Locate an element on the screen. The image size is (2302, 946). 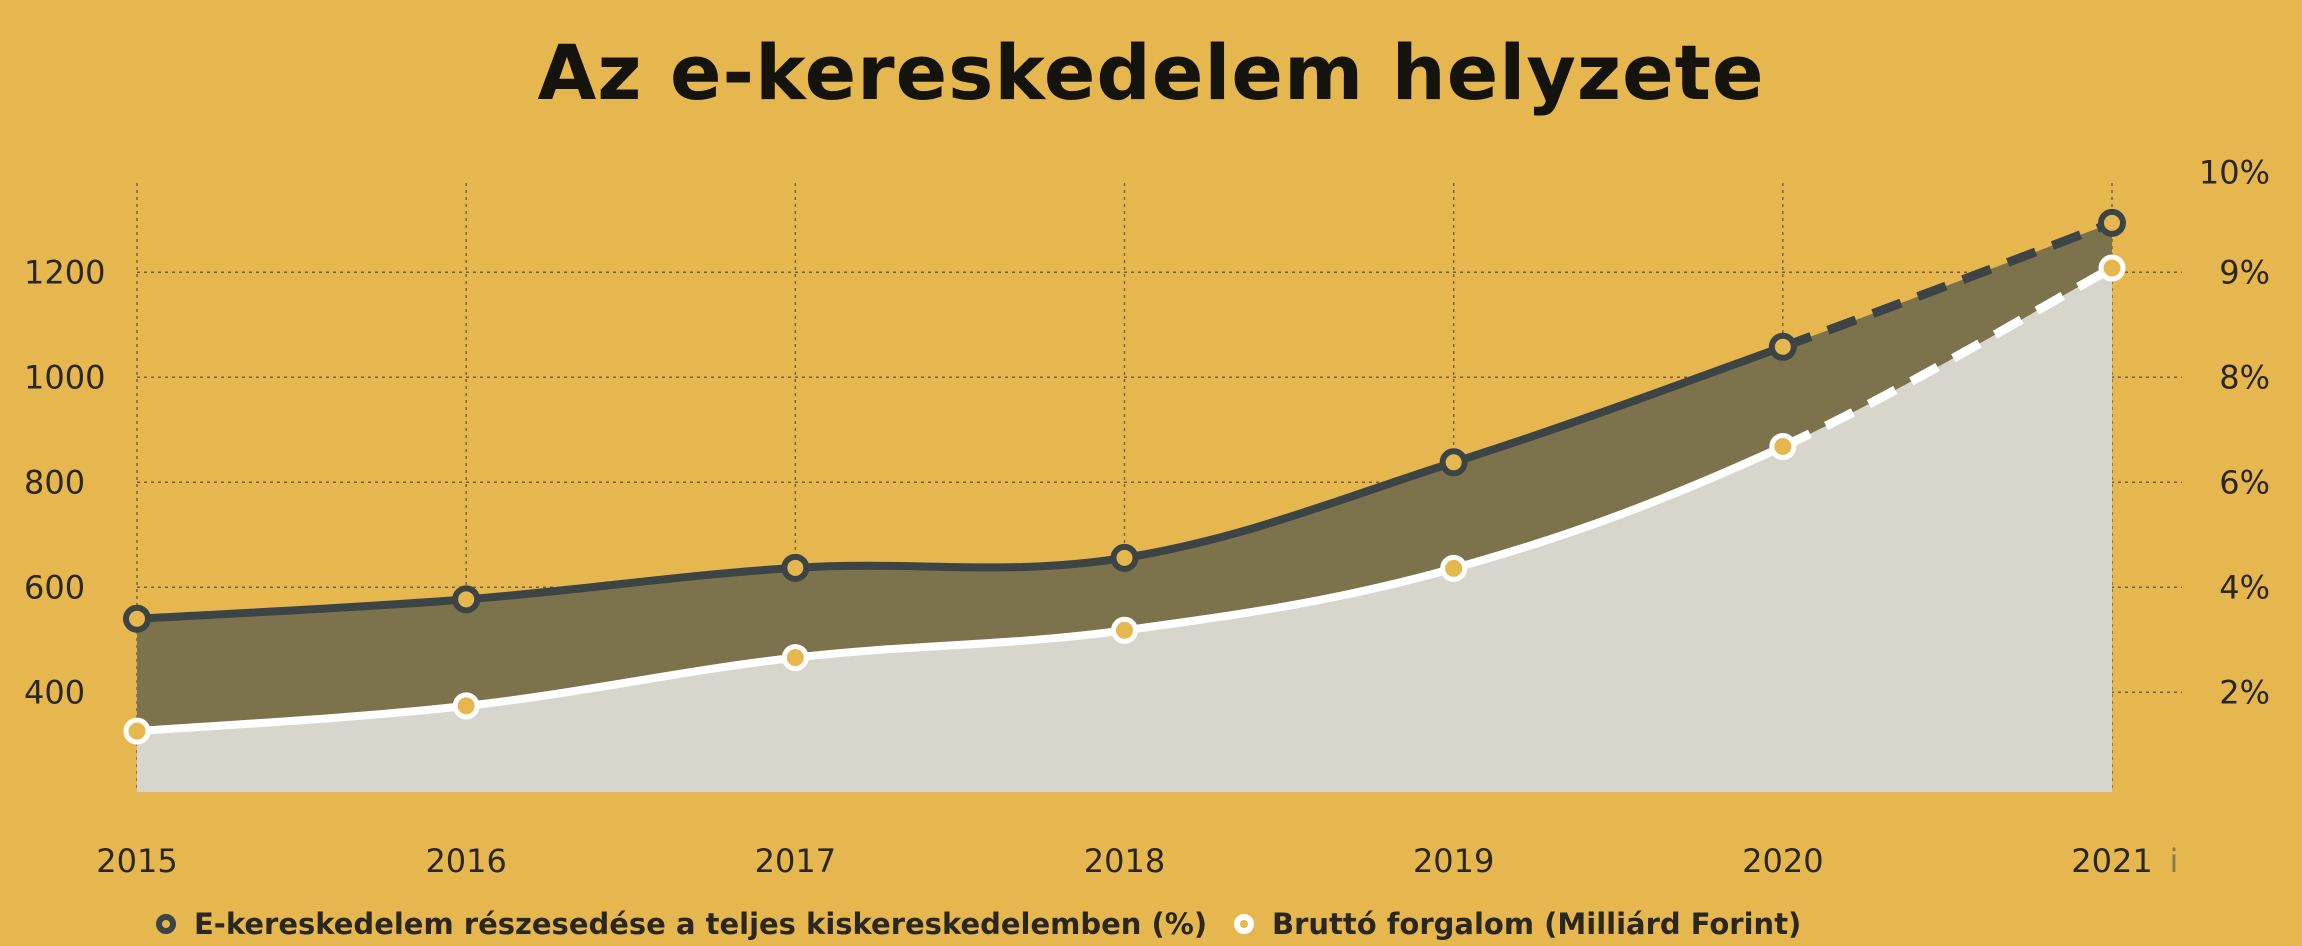
x-axis-tick-label: 2020 is located at coordinates (1782, 861).